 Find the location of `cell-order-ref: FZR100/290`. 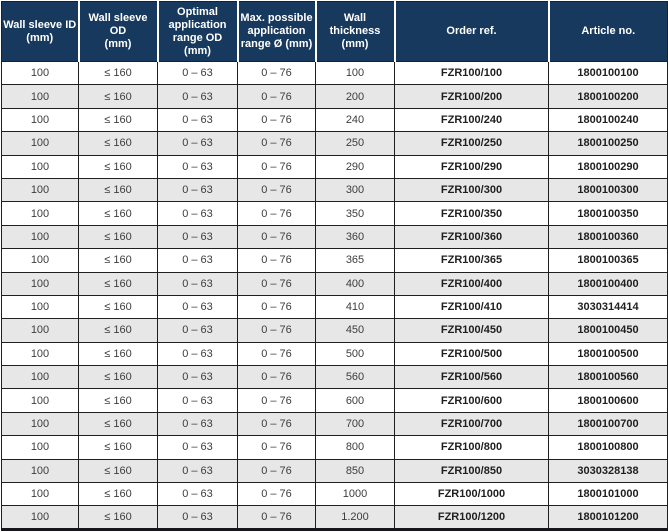

cell-order-ref: FZR100/290 is located at coordinates (471, 166).